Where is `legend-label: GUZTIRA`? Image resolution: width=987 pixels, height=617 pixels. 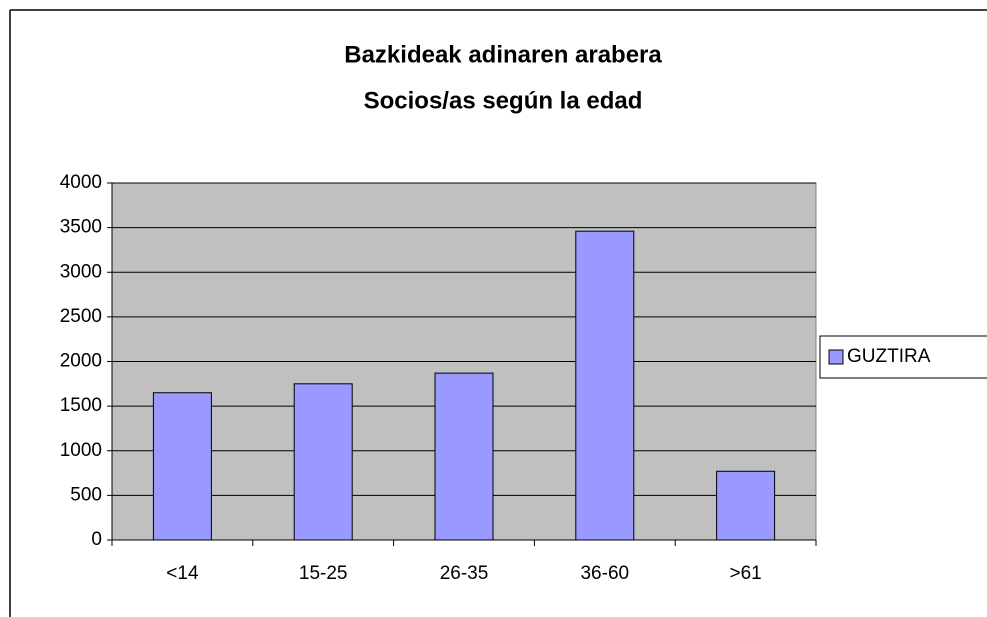 legend-label: GUZTIRA is located at coordinates (889, 356).